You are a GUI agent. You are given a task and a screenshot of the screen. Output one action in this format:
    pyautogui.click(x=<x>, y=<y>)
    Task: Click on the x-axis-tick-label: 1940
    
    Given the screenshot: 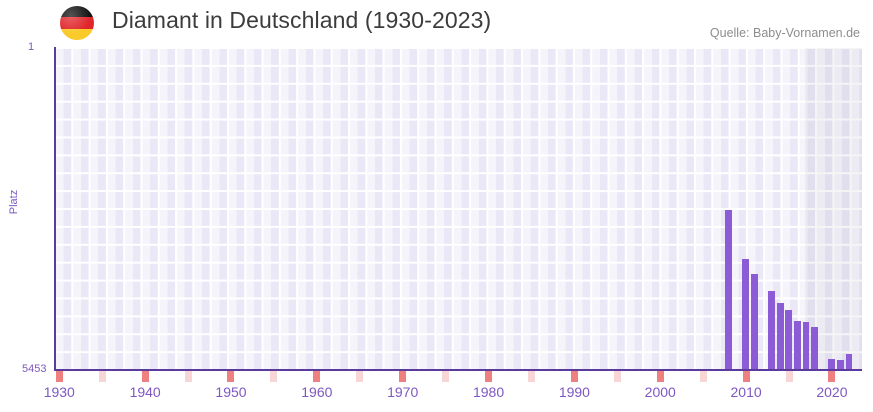 What is the action you would take?
    pyautogui.click(x=145, y=392)
    